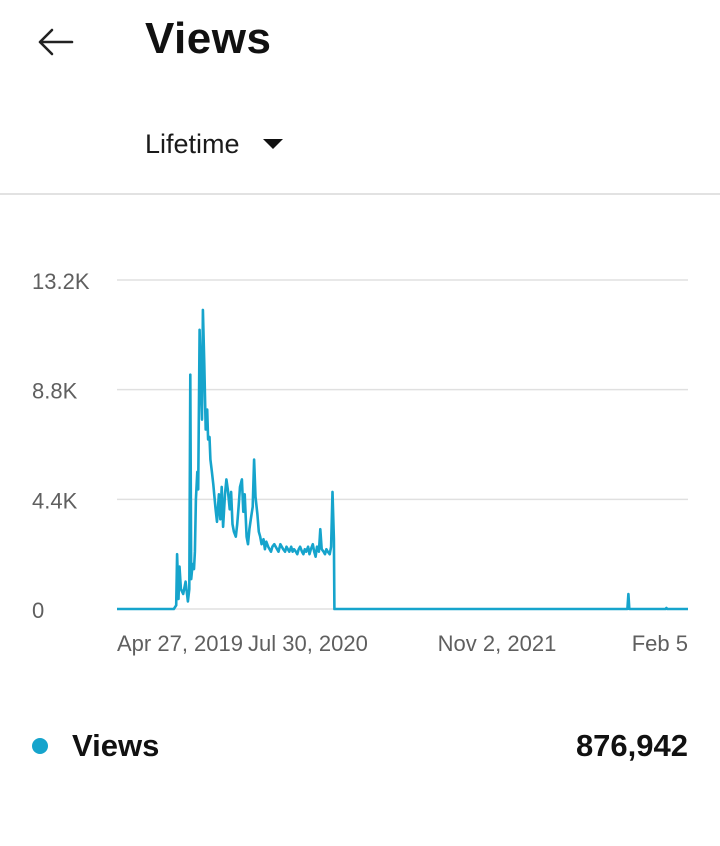 The height and width of the screenshot is (846, 720). What do you see at coordinates (660, 643) in the screenshot?
I see `x-tick-label: Feb 5` at bounding box center [660, 643].